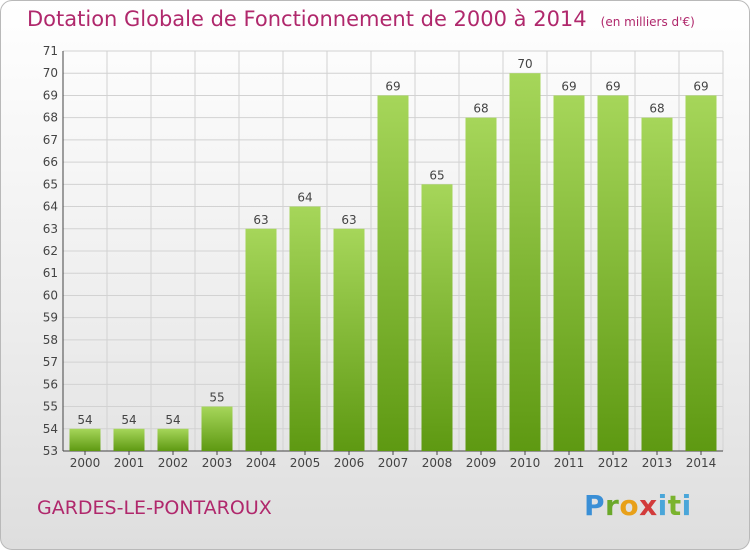  What do you see at coordinates (50, 340) in the screenshot?
I see `y-tick-label: 58` at bounding box center [50, 340].